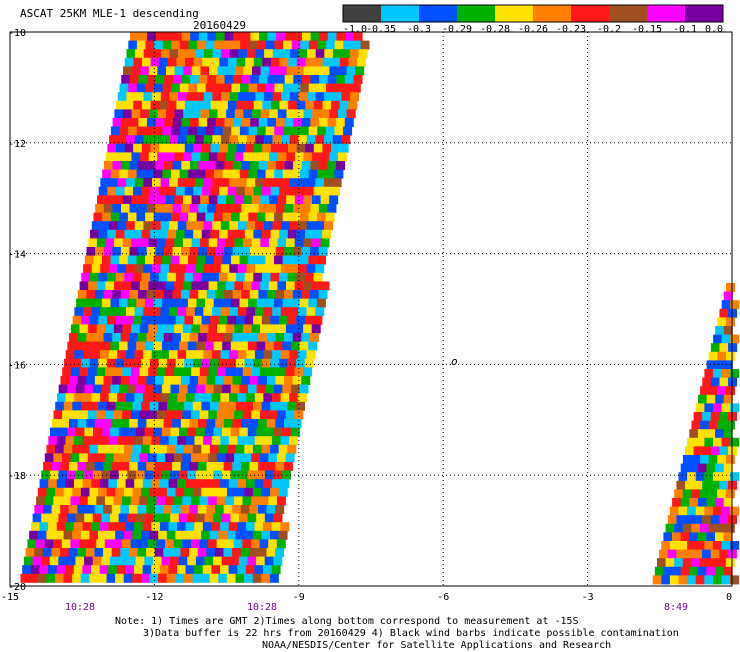 The image size is (740, 652). I want to click on center-marker: o, so click(454, 361).